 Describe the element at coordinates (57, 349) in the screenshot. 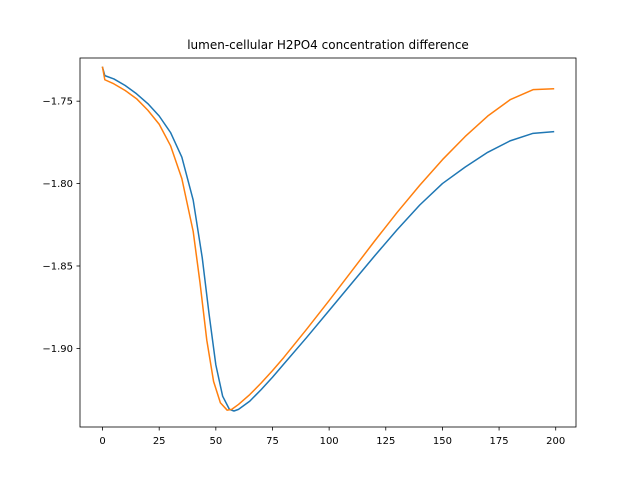

I see `y-tick-label: −1.90` at that location.